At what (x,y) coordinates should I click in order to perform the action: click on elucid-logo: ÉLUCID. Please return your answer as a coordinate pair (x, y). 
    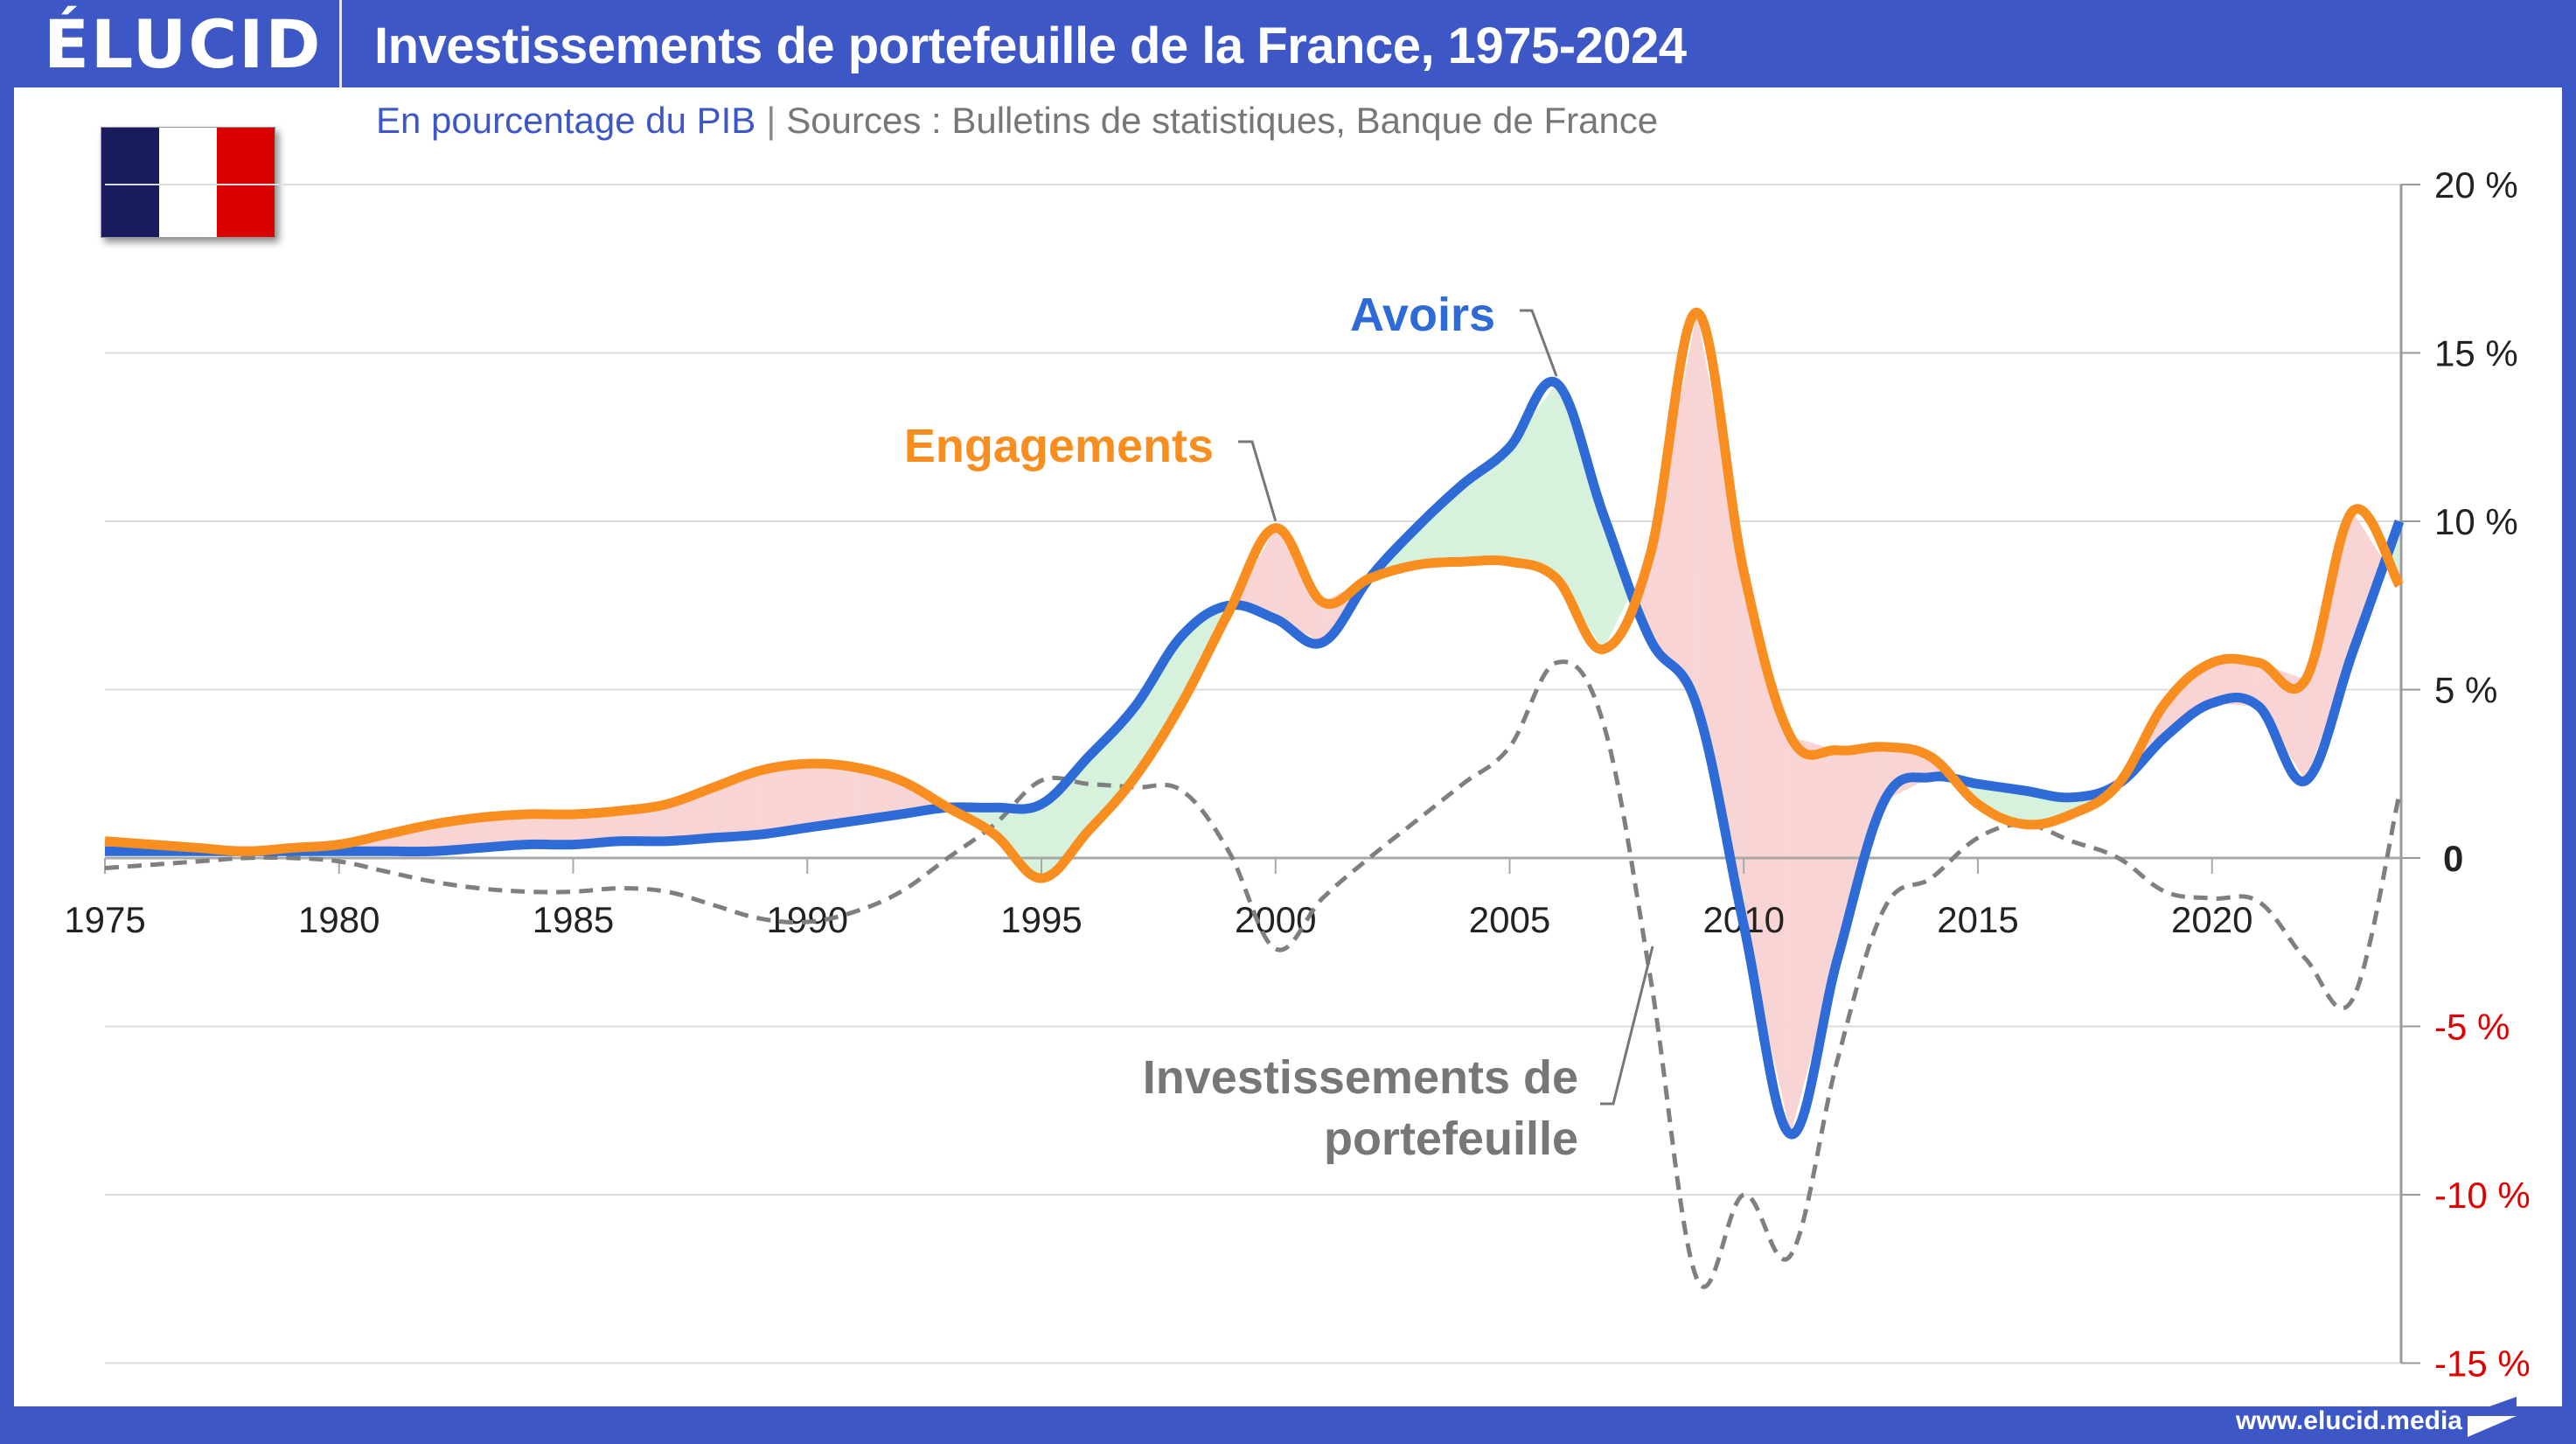
    Looking at the image, I should click on (183, 44).